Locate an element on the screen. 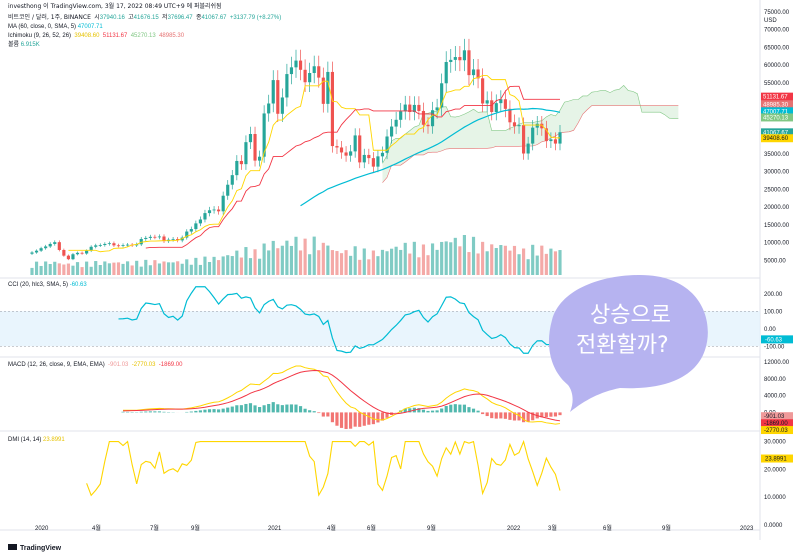 The width and height of the screenshot is (800, 555). price-tick-label: 15000.00 is located at coordinates (777, 226).